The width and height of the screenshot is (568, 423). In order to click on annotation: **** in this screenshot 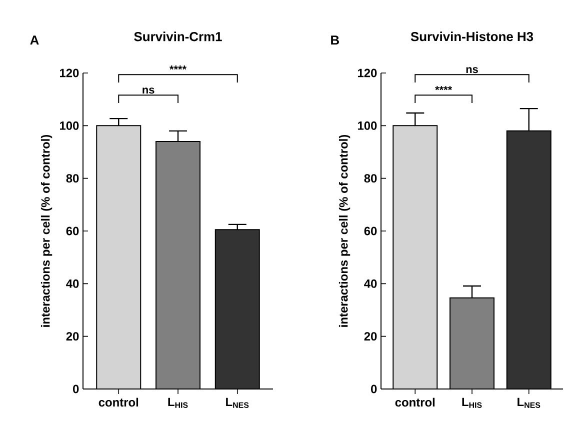, I will do `click(443, 88)`.